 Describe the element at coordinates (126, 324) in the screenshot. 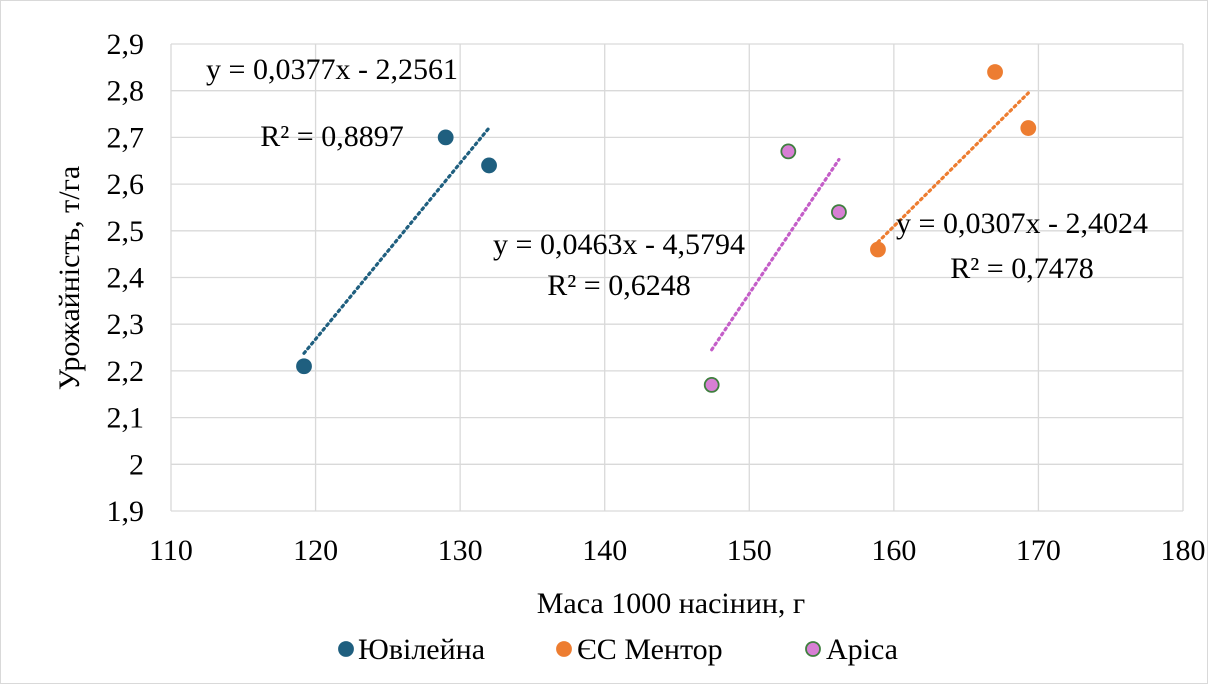

I see `y-tick-label: 2,3` at that location.